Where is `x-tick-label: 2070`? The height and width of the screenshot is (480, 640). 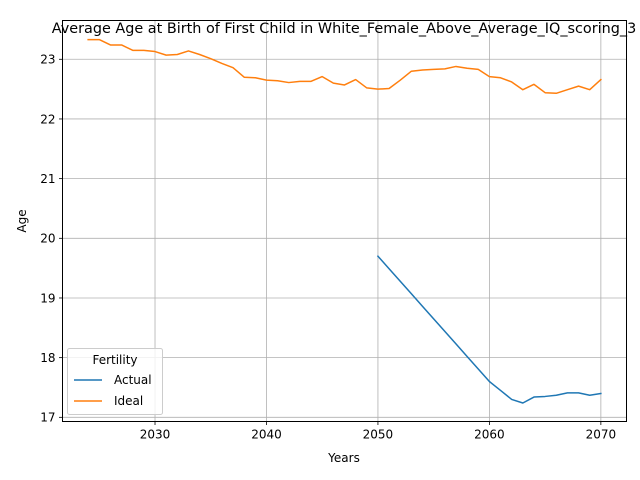 x-tick-label: 2070 is located at coordinates (601, 435).